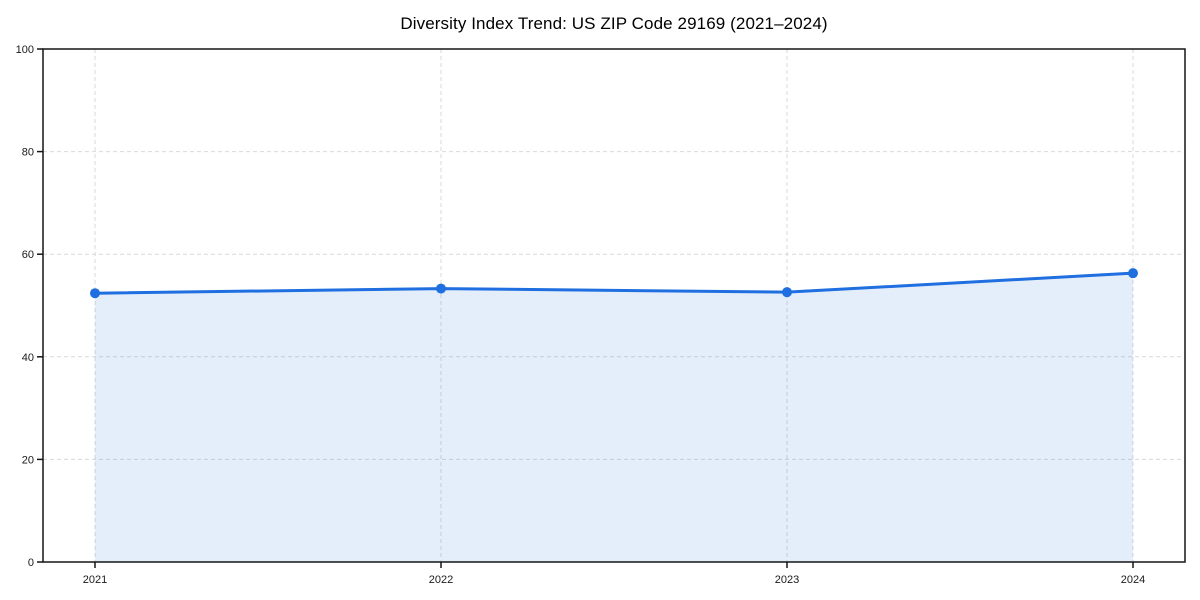  I want to click on y-tick-label: 60, so click(28, 255).